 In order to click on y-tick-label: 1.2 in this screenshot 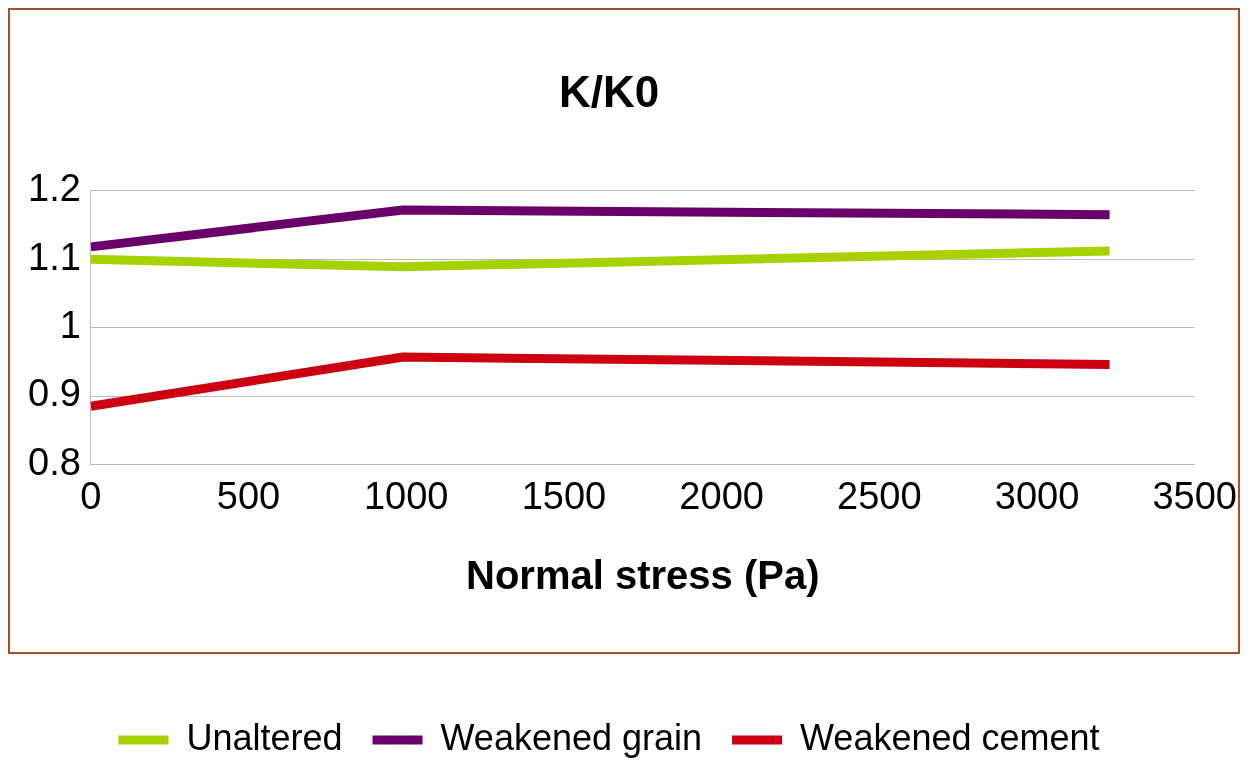, I will do `click(54, 188)`.